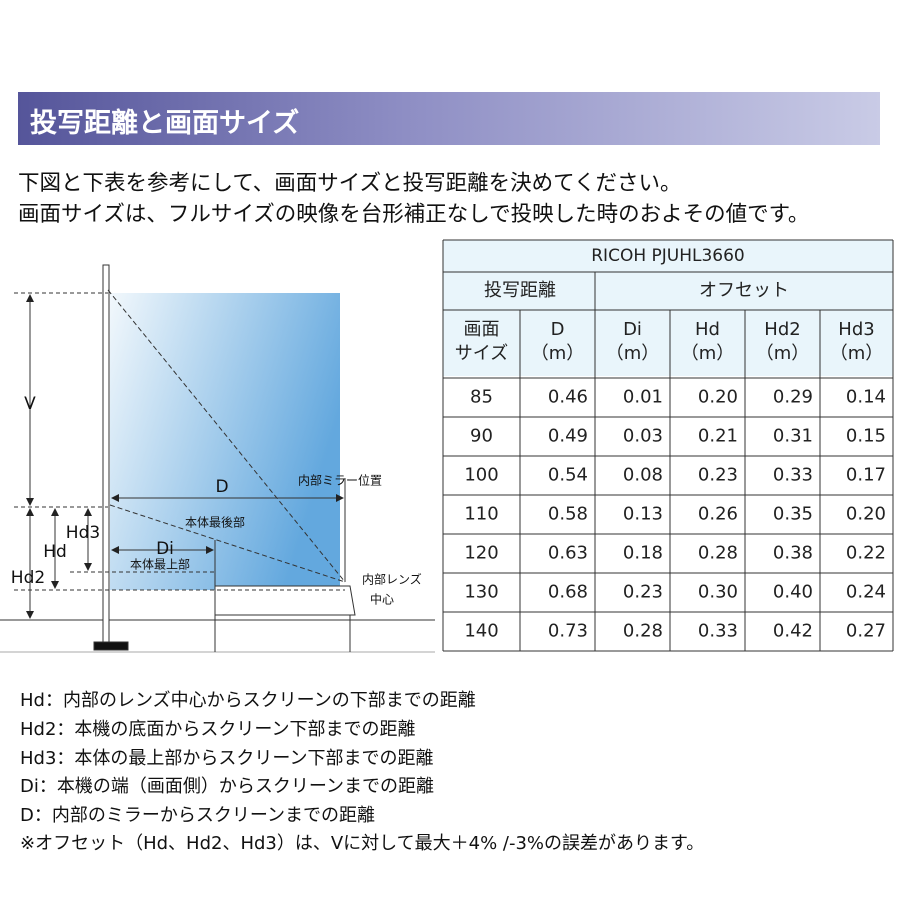 This screenshot has width=900, height=900. I want to click on cell-text: 0.14, so click(866, 397).